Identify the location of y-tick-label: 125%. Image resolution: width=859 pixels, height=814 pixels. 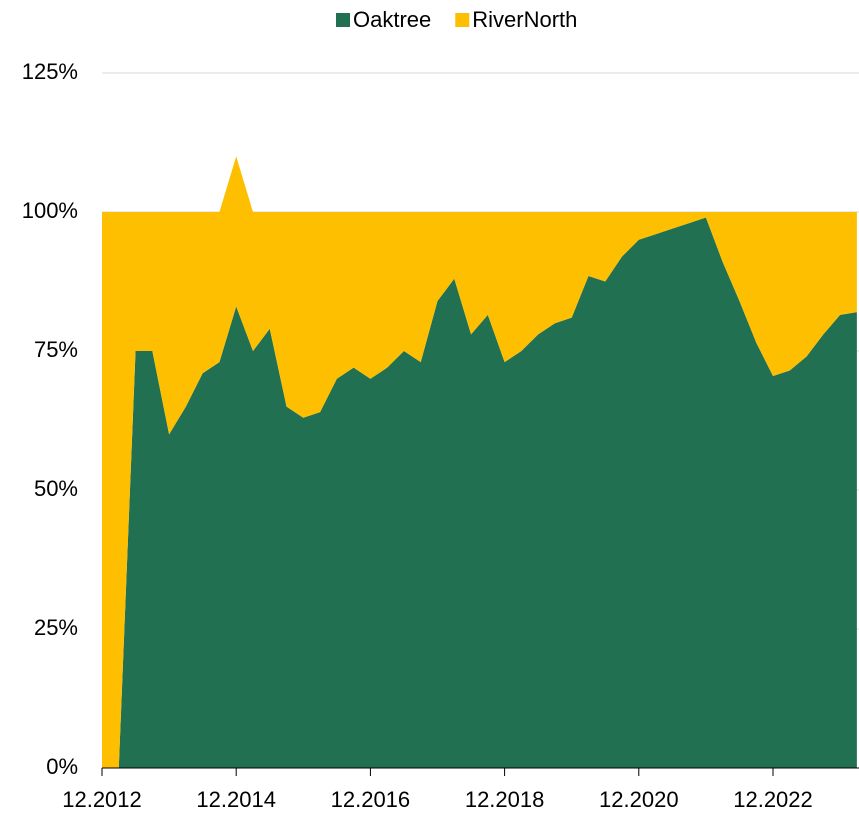
(50, 71).